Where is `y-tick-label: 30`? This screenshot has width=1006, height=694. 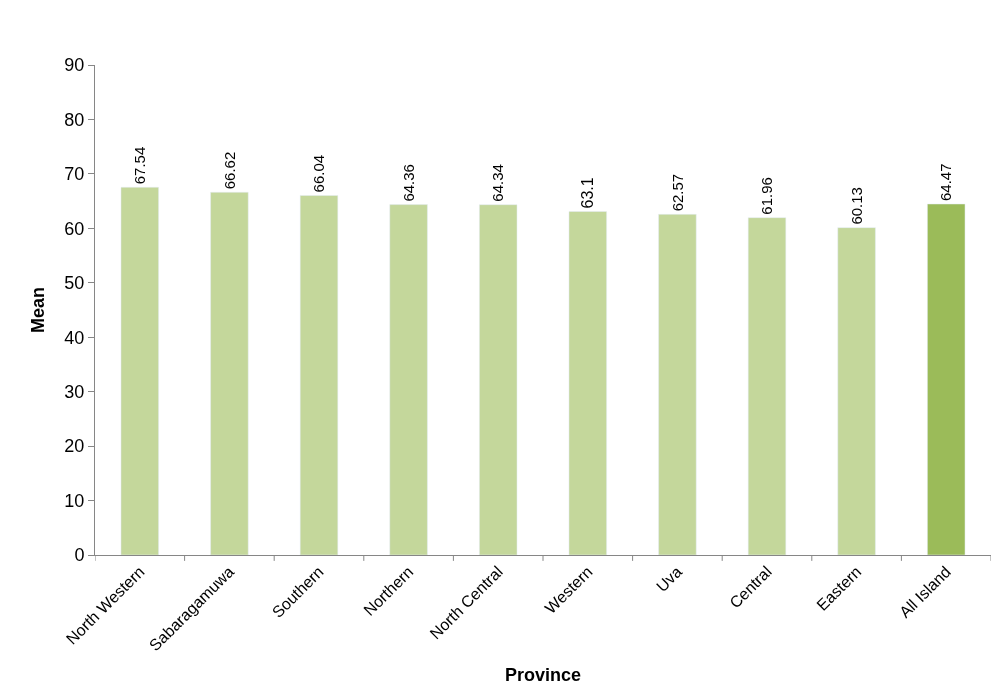
y-tick-label: 30 is located at coordinates (74, 391).